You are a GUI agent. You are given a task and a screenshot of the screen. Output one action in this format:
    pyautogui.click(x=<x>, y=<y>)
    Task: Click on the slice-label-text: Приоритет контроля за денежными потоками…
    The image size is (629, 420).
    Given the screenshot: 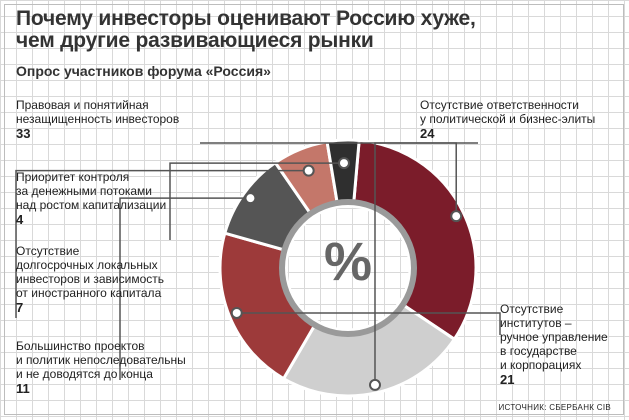 What is the action you would take?
    pyautogui.click(x=91, y=191)
    